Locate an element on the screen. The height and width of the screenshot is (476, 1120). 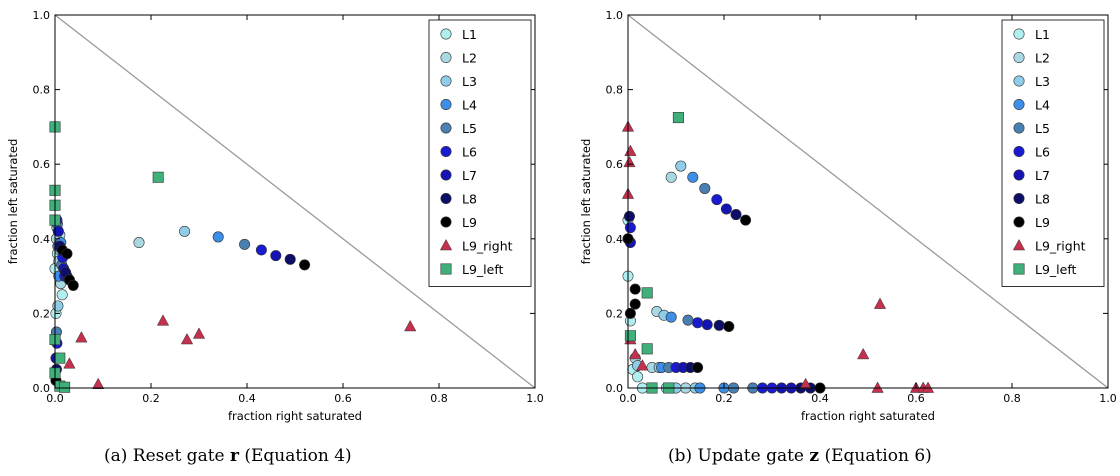
caption-a-prefix: (a) Reset gate is located at coordinates (167, 456).